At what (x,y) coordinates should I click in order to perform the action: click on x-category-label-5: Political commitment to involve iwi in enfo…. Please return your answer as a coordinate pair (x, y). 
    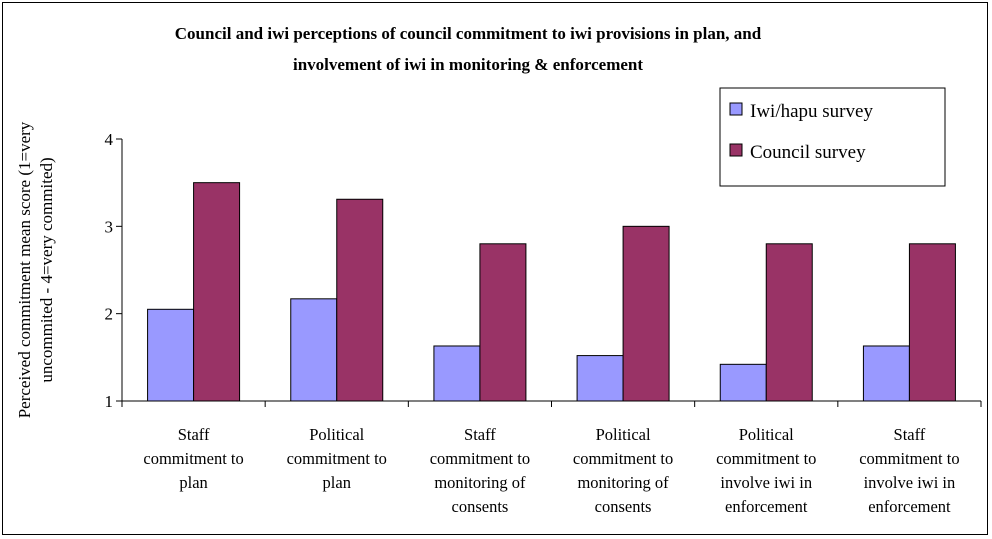
    Looking at the image, I should click on (766, 470).